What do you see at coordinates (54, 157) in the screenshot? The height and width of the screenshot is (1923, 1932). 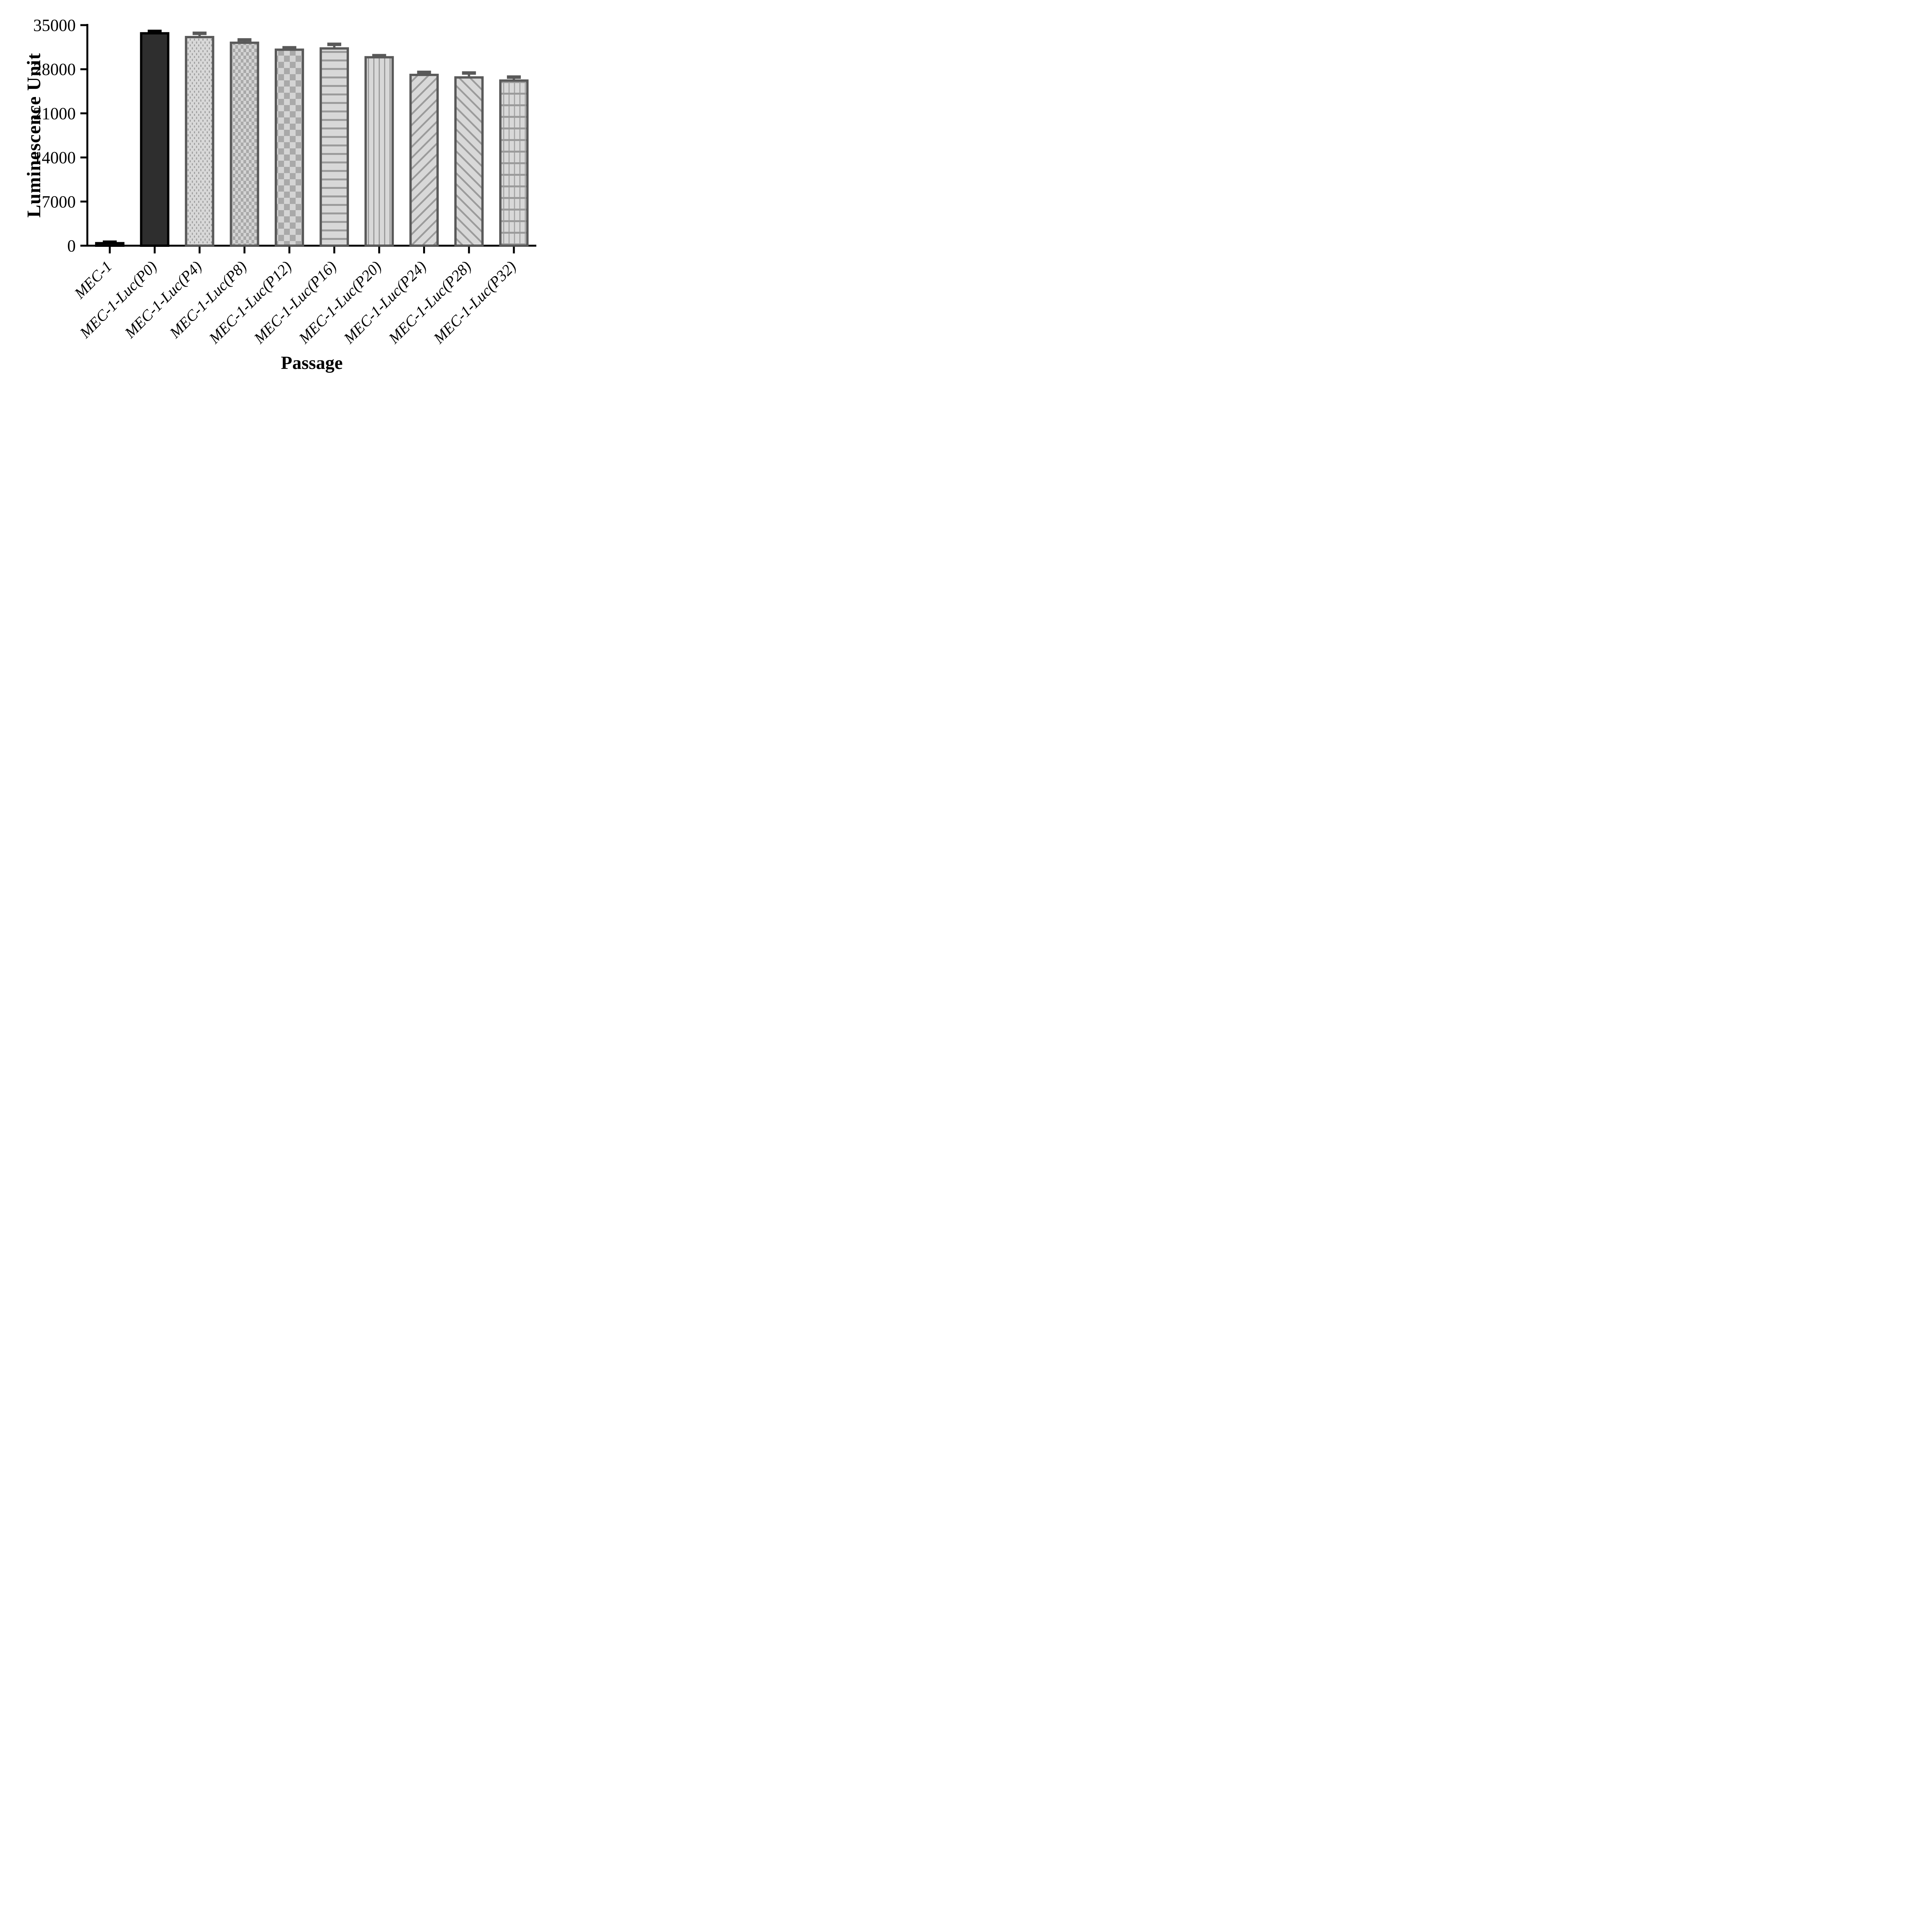 I see `y-tick-label: 14000` at bounding box center [54, 157].